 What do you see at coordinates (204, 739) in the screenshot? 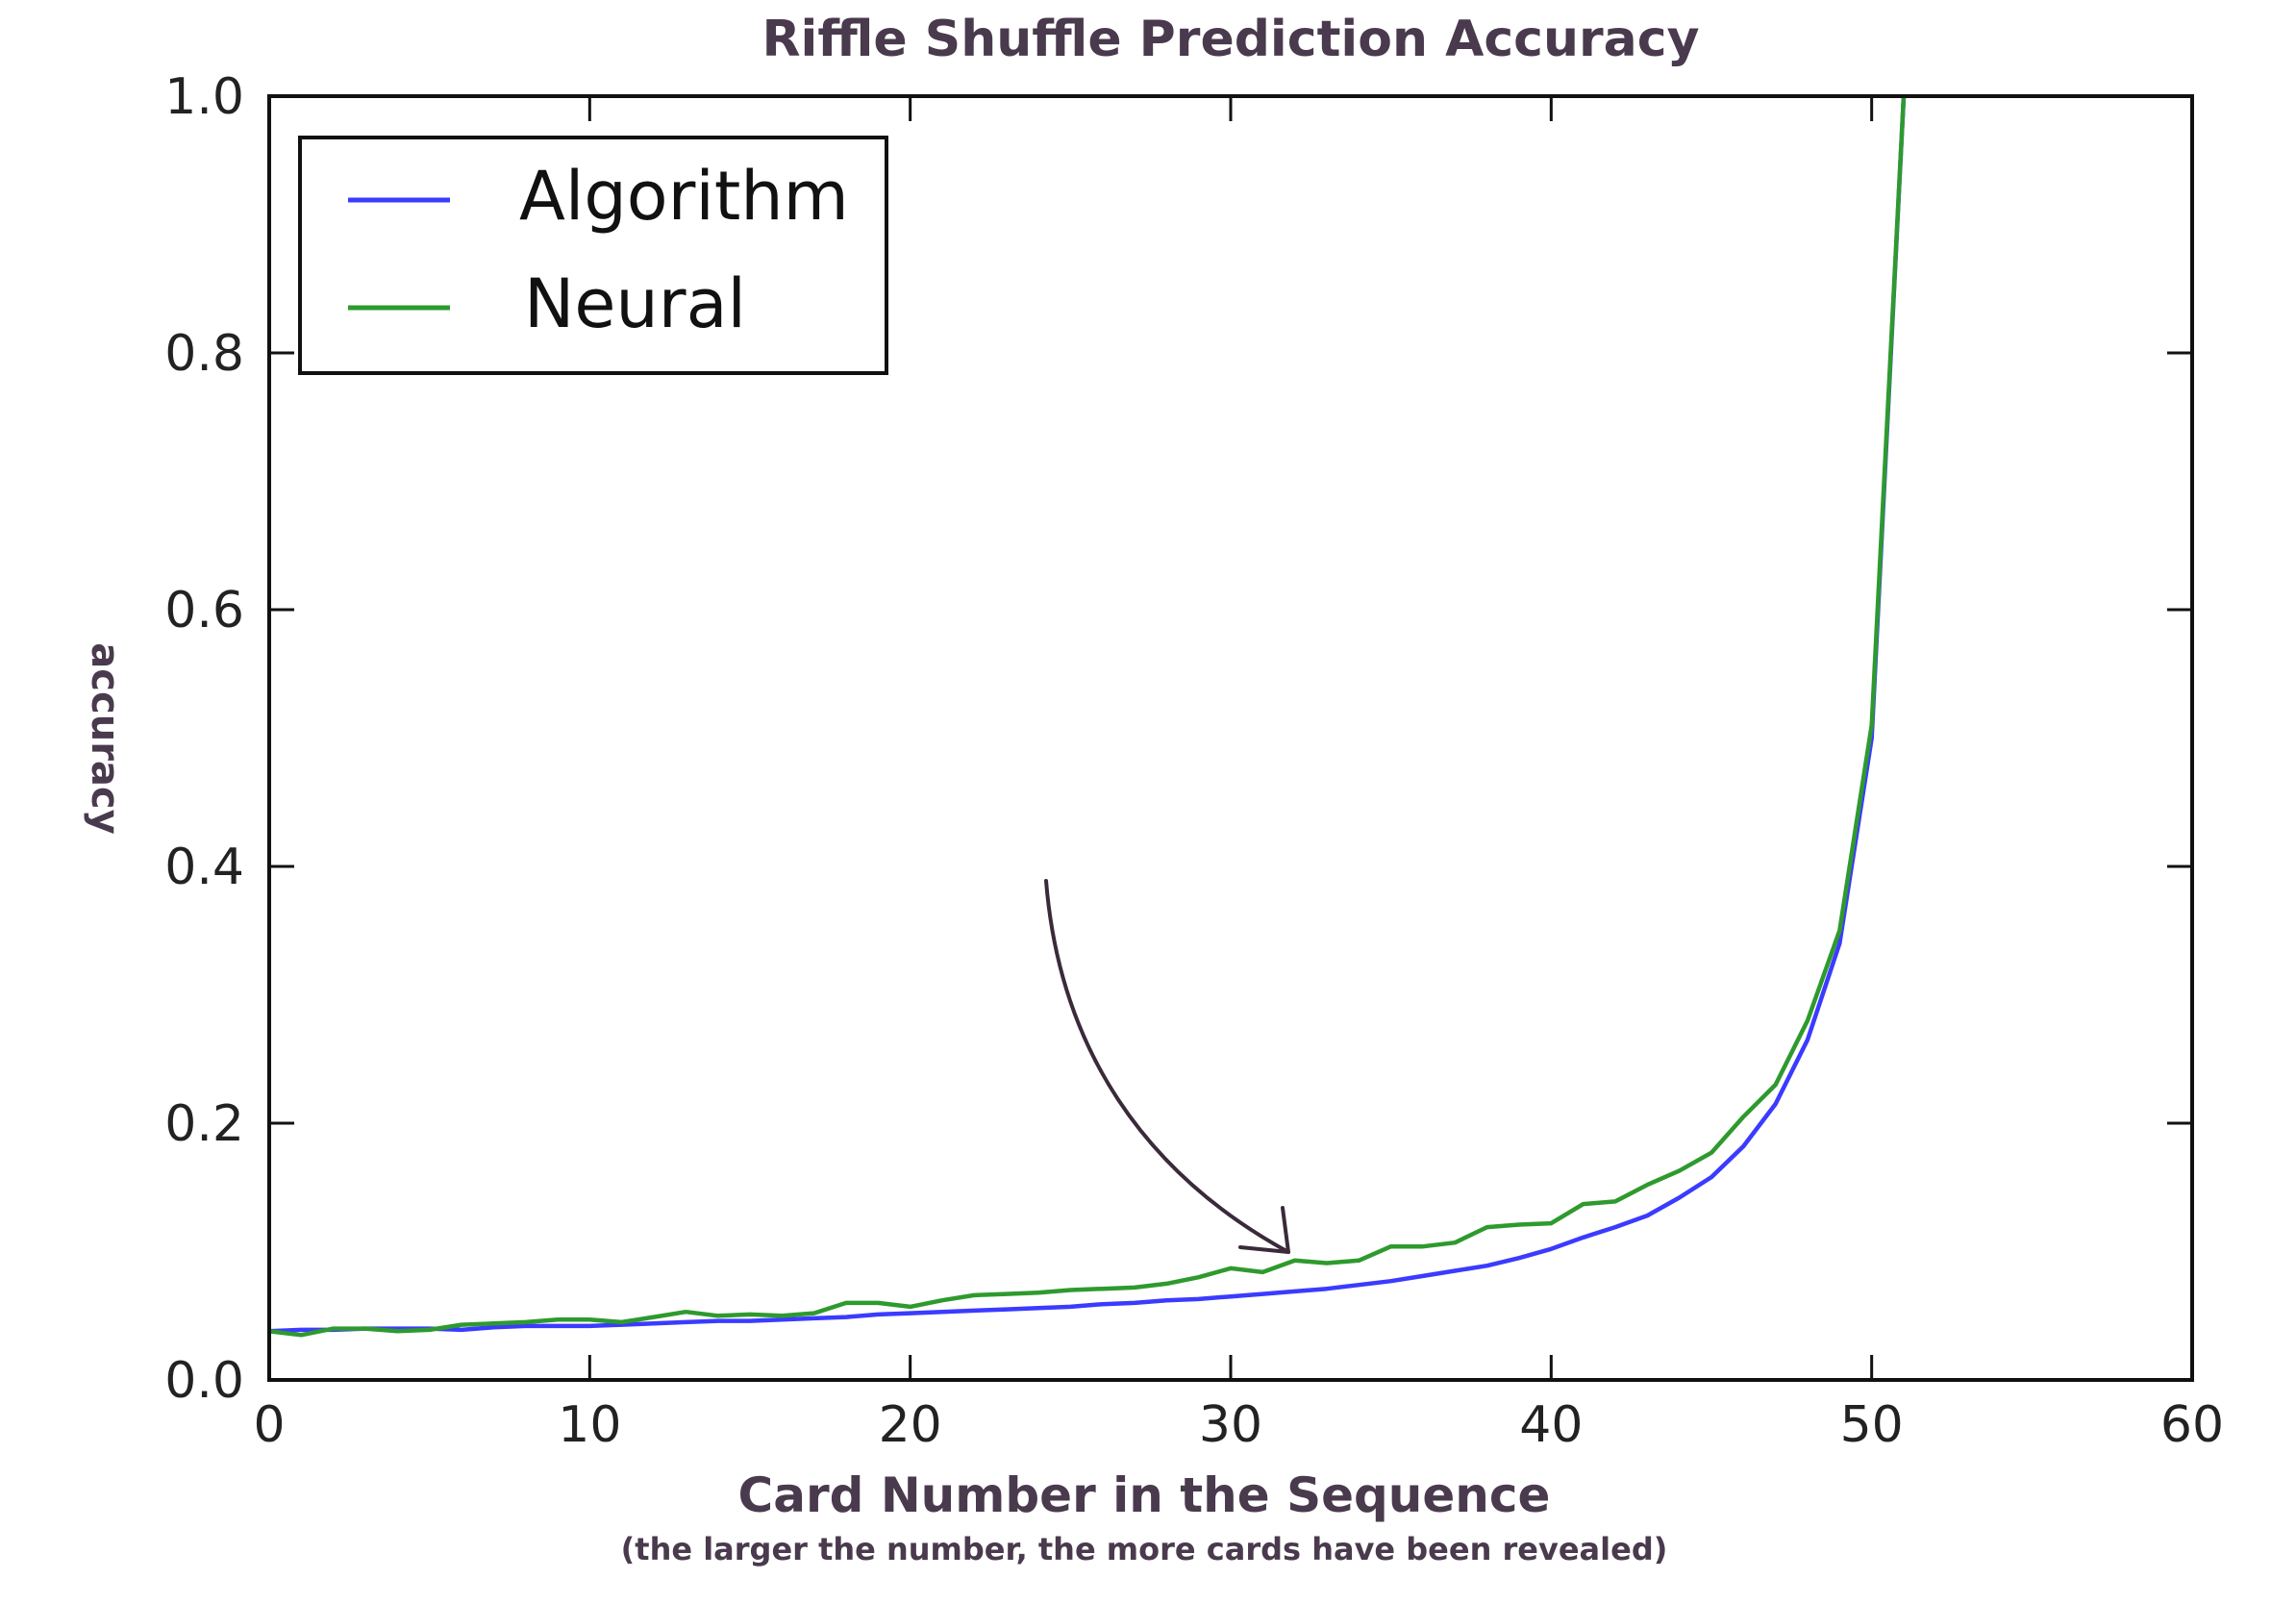
I see `y-tick-labels: 0.0 0.2 0.4 0.6 0.8 1.0` at bounding box center [204, 739].